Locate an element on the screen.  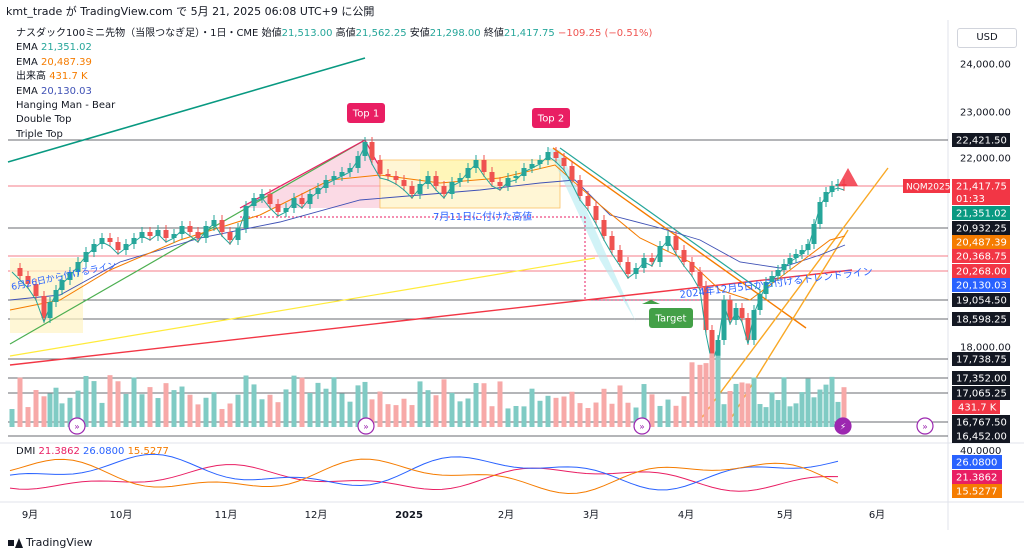
indicator-volume: 出来高 431.7 K is located at coordinates (52, 77).